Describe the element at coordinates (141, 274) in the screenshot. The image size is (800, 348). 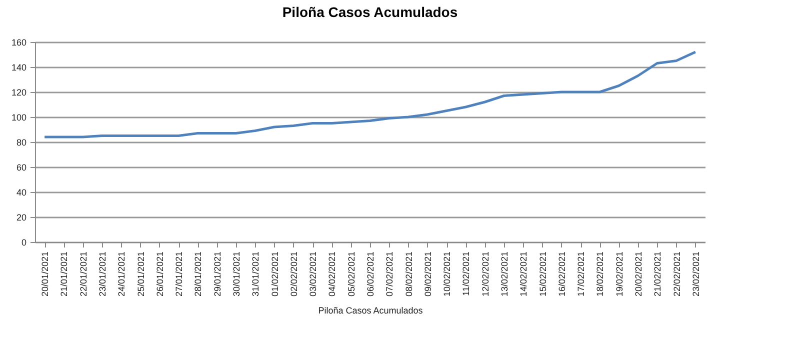
I see `x-tick-label: 25/01/2021` at that location.